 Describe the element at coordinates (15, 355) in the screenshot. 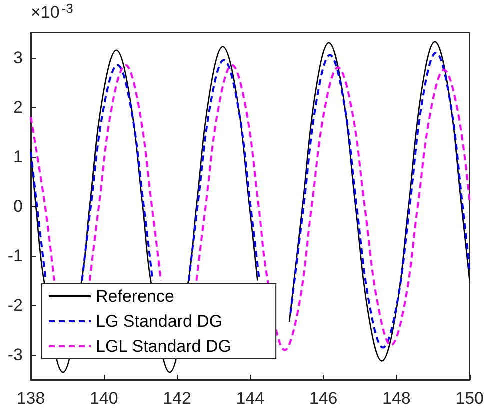

I see `y-tick-label: -3` at that location.